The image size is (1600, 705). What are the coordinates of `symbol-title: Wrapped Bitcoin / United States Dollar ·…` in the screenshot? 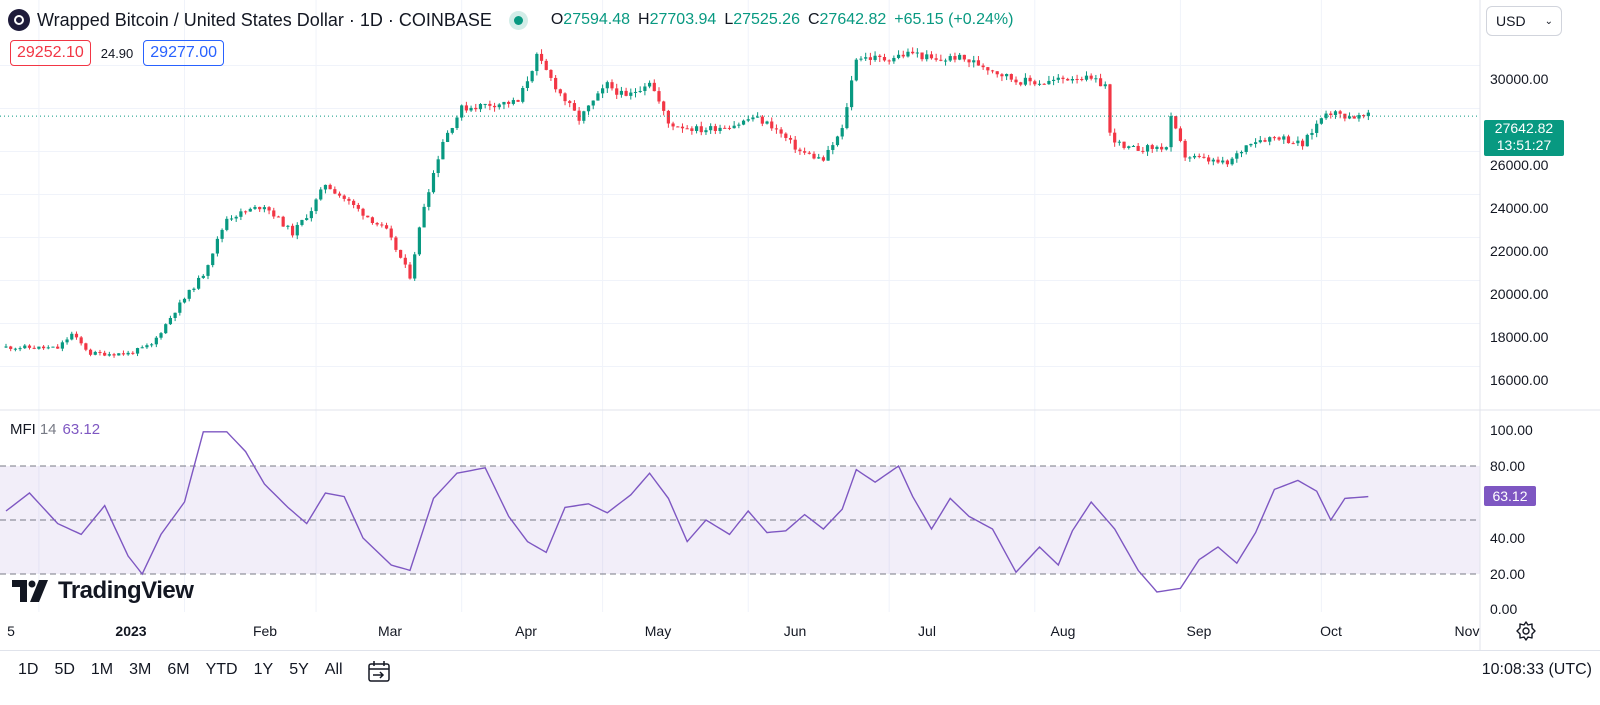 It's located at (264, 19).